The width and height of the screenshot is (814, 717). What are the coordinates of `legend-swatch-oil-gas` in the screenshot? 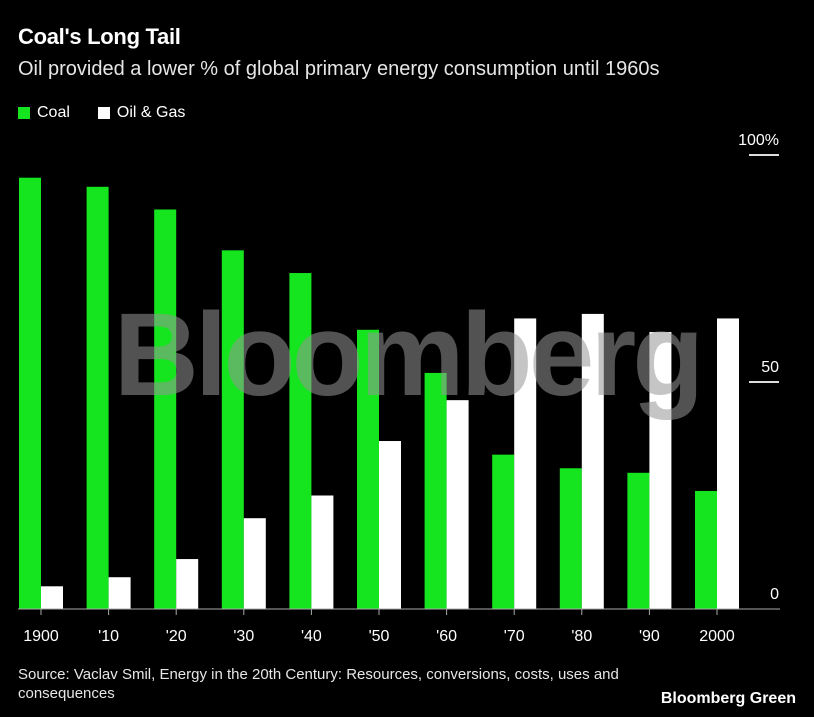 It's located at (103, 113).